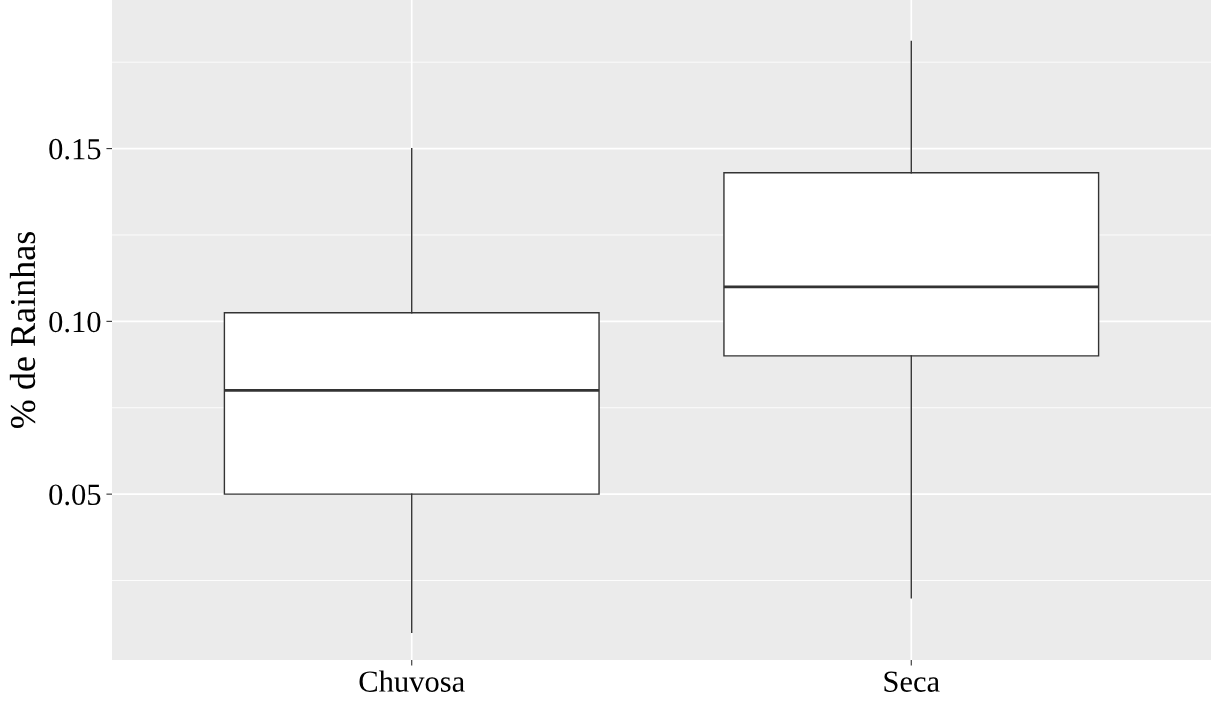 The height and width of the screenshot is (706, 1211). Describe the element at coordinates (412, 681) in the screenshot. I see `x-tick-label: Chuvosa` at that location.